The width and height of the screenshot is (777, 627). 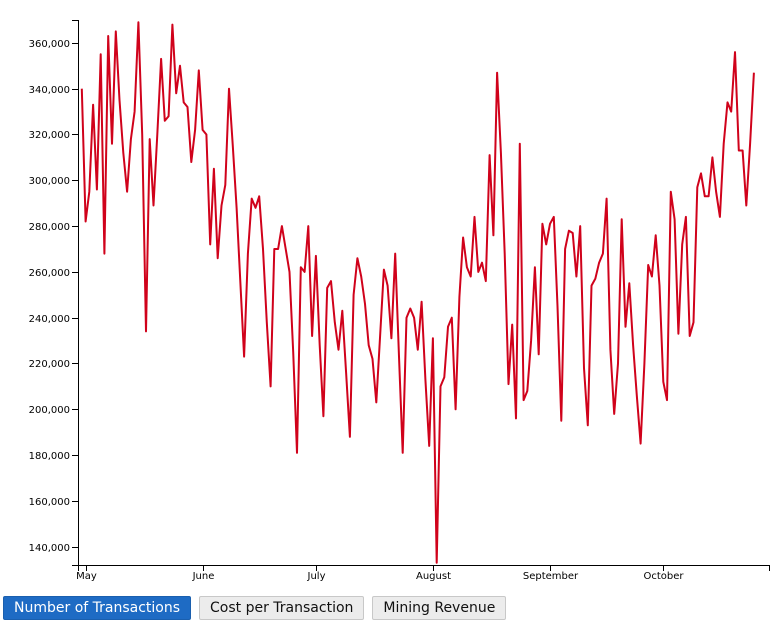 What do you see at coordinates (49, 181) in the screenshot?
I see `y-tick-label: 300,000` at bounding box center [49, 181].